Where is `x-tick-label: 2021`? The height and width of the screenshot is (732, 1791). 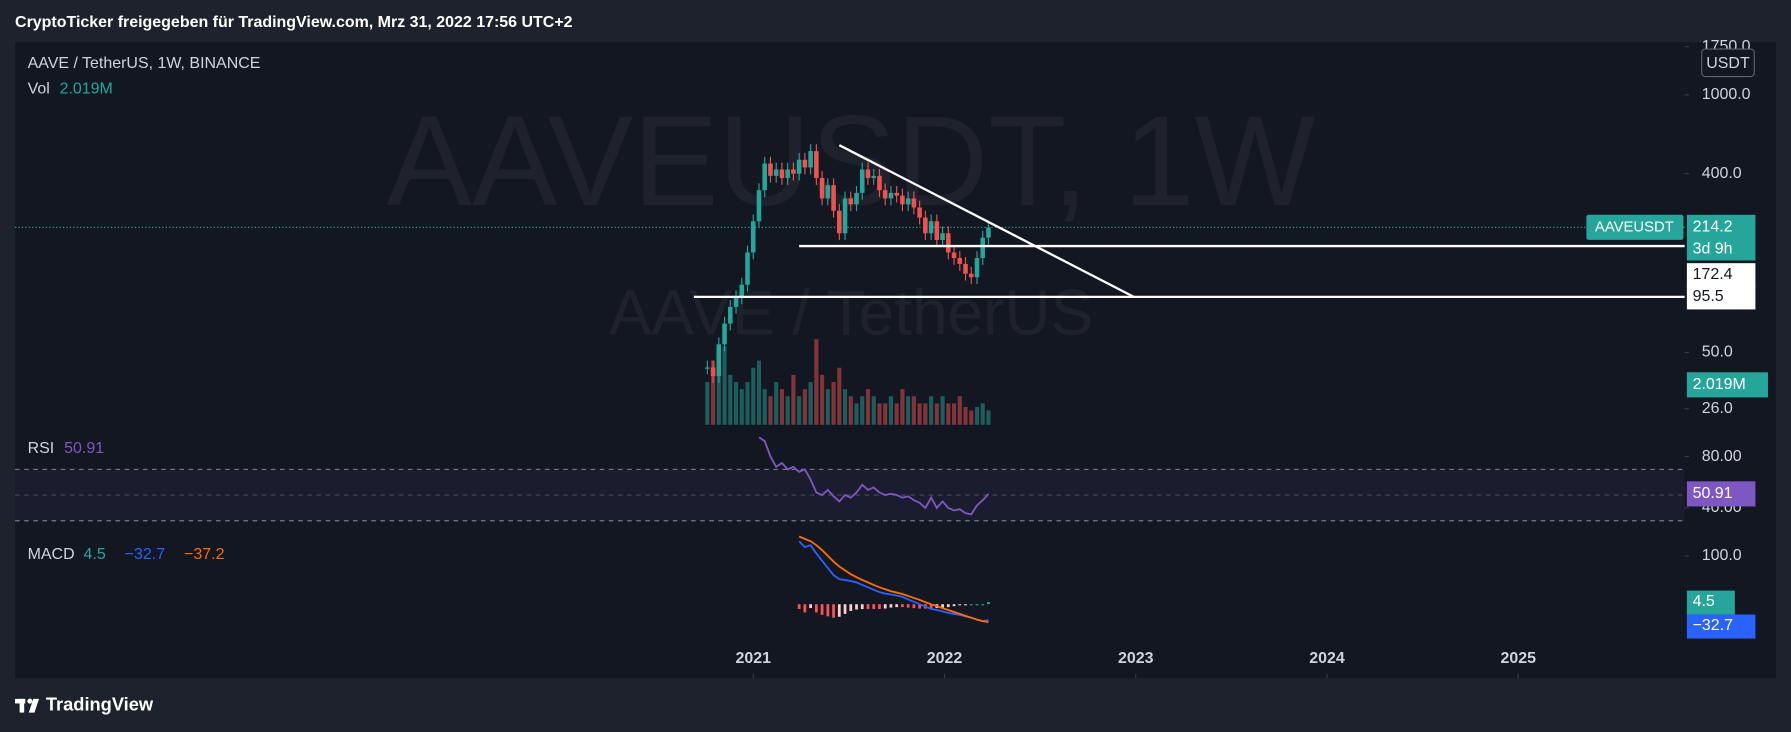
x-tick-label: 2021 is located at coordinates (753, 658).